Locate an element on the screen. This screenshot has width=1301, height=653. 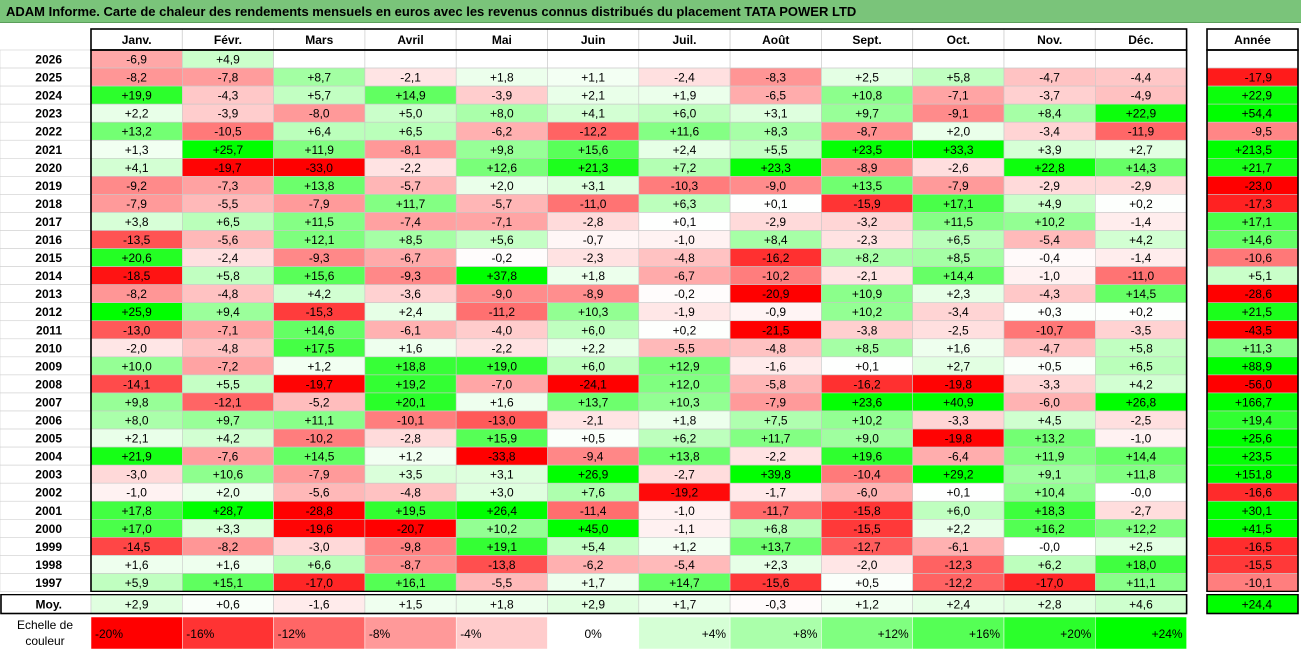
year-label: 2022 is located at coordinates (48, 132).